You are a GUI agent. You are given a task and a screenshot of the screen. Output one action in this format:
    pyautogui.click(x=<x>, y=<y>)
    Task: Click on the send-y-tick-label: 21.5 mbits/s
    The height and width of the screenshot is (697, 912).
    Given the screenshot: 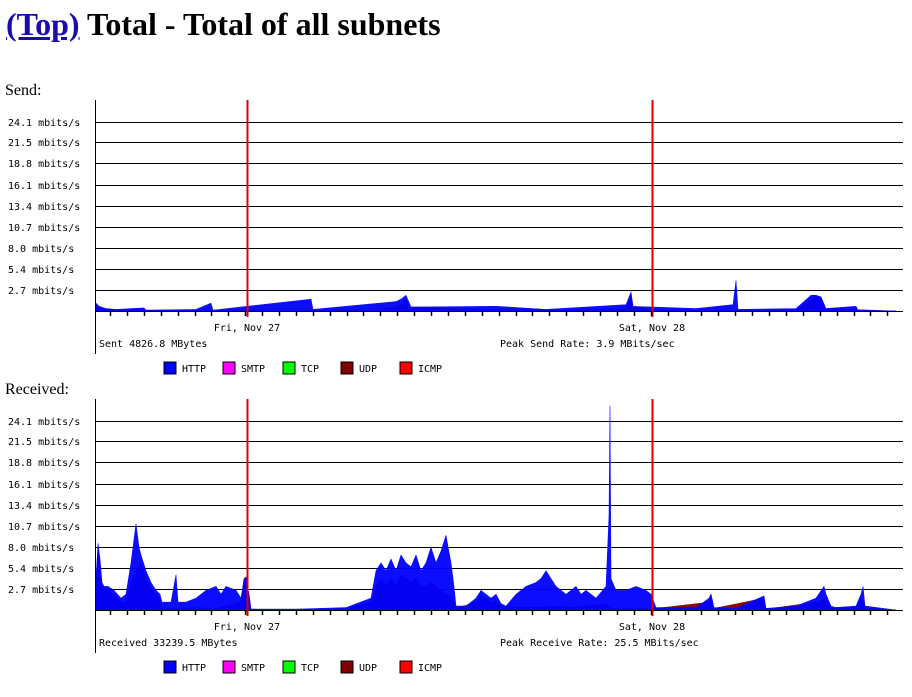 What is the action you would take?
    pyautogui.click(x=44, y=143)
    